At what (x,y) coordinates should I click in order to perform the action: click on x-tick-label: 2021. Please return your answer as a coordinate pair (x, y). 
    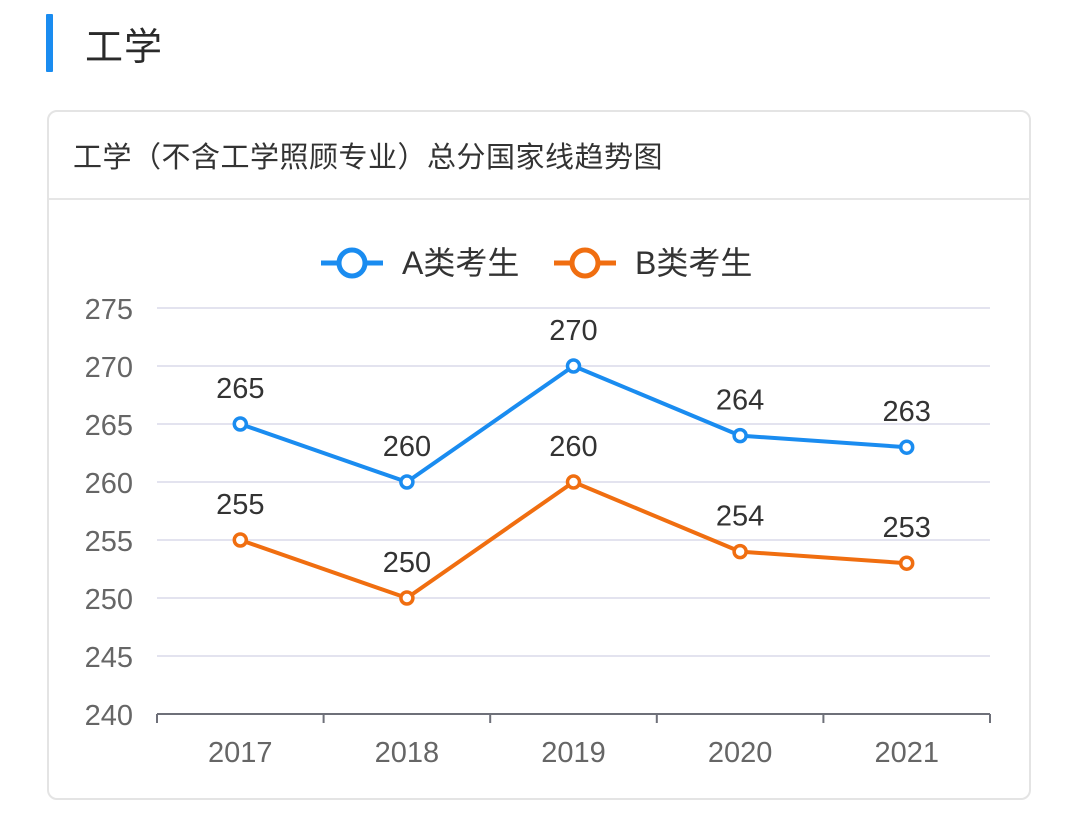
    Looking at the image, I should click on (906, 753).